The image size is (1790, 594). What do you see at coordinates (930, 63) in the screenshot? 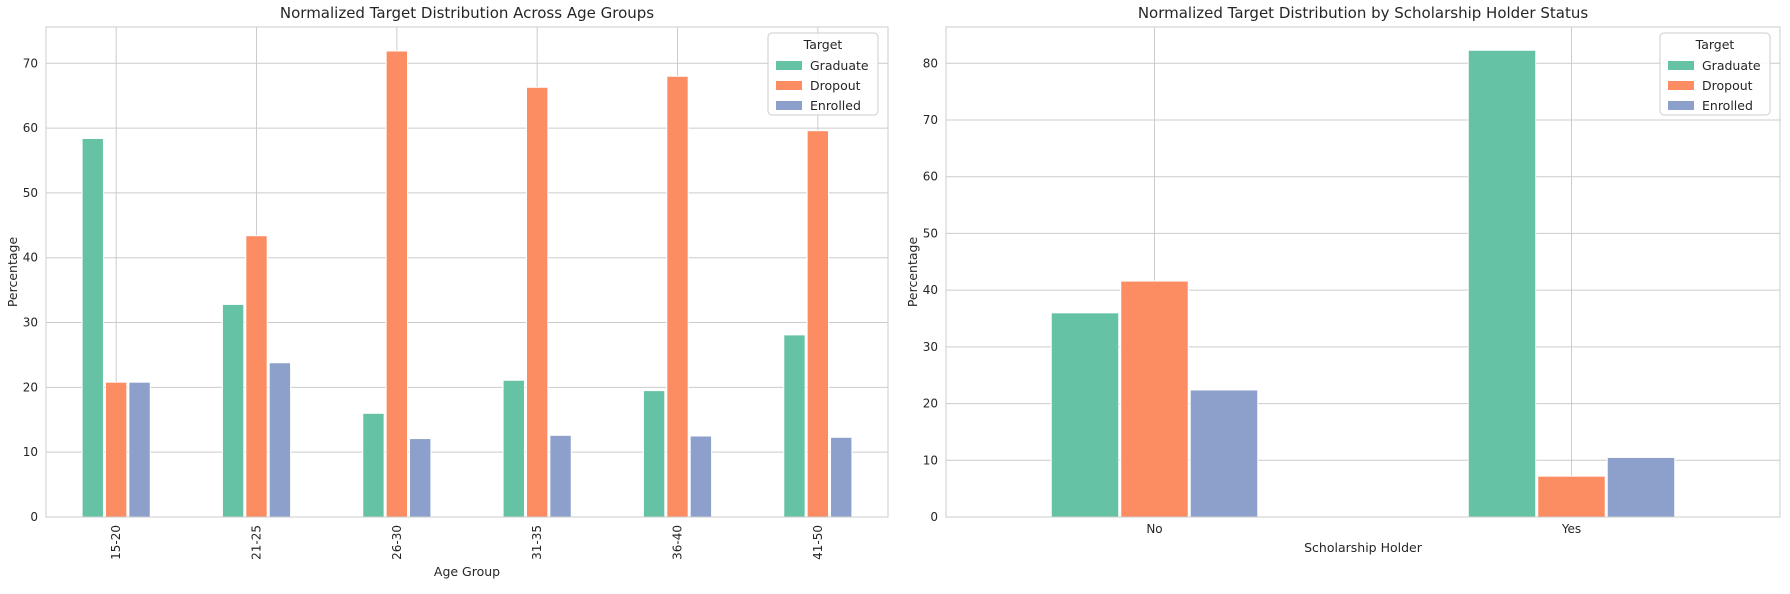
I see `y-tick-label: 80` at bounding box center [930, 63].